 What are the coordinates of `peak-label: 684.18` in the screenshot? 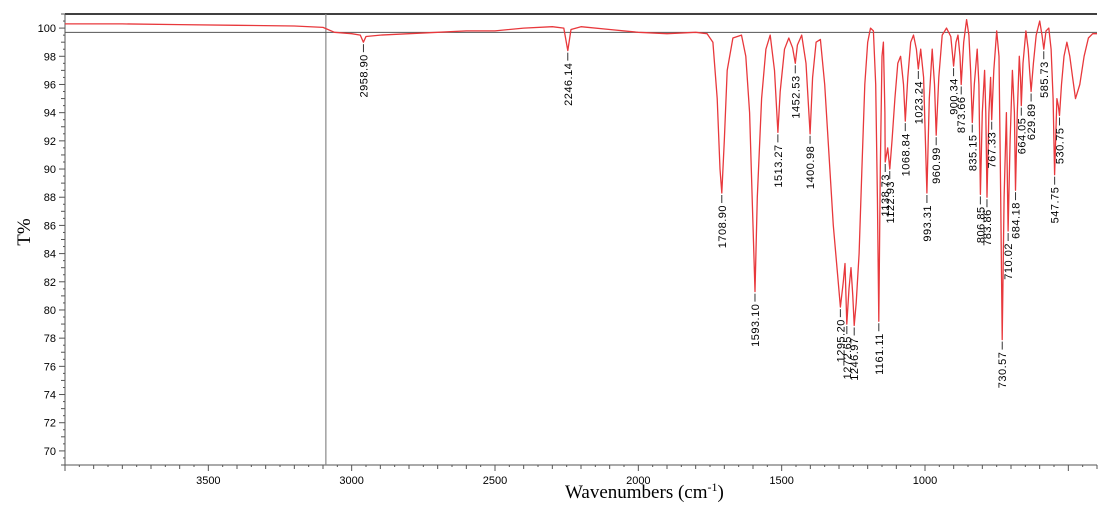 It's located at (1017, 220).